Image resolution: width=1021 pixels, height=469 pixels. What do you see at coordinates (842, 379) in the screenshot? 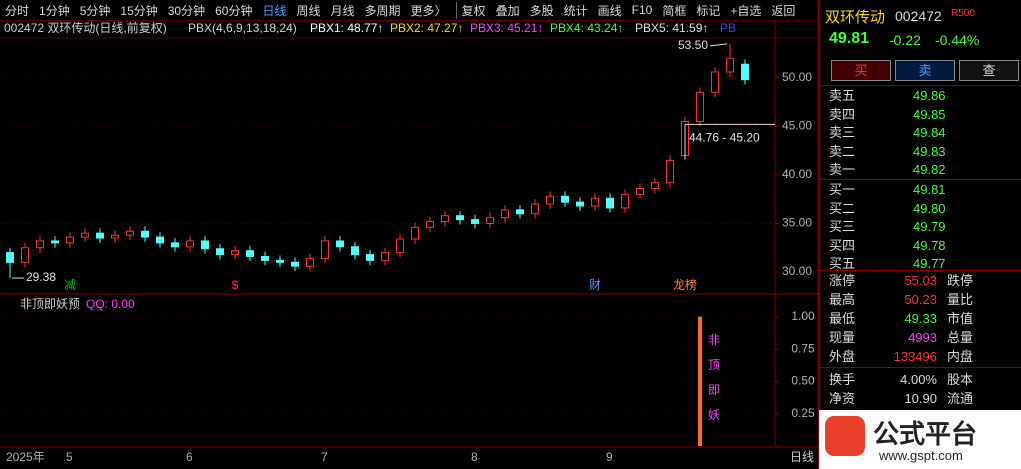
I see `stat-label: 换手` at bounding box center [842, 379].